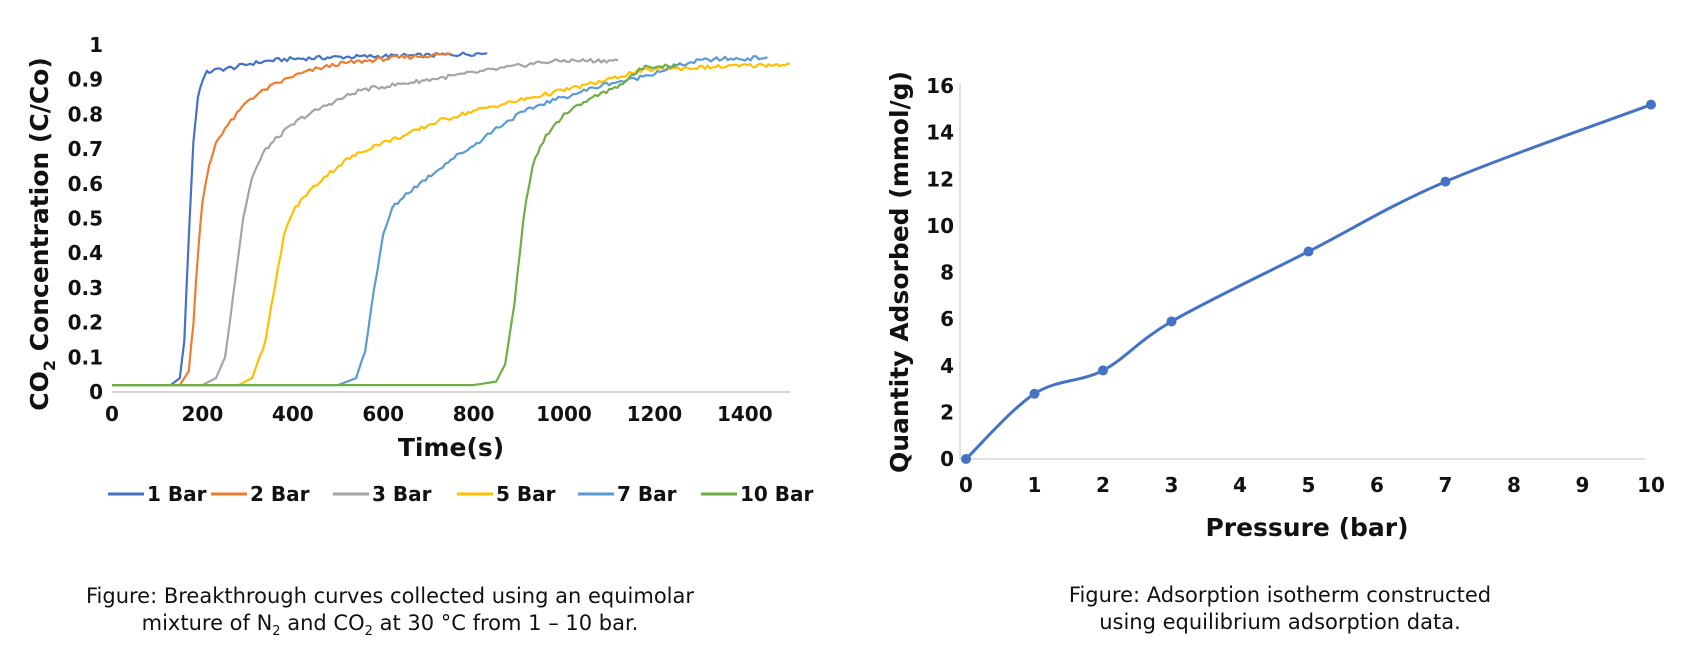 The image size is (1689, 645). What do you see at coordinates (85, 357) in the screenshot?
I see `left-y-tick-label: 0.1` at bounding box center [85, 357].